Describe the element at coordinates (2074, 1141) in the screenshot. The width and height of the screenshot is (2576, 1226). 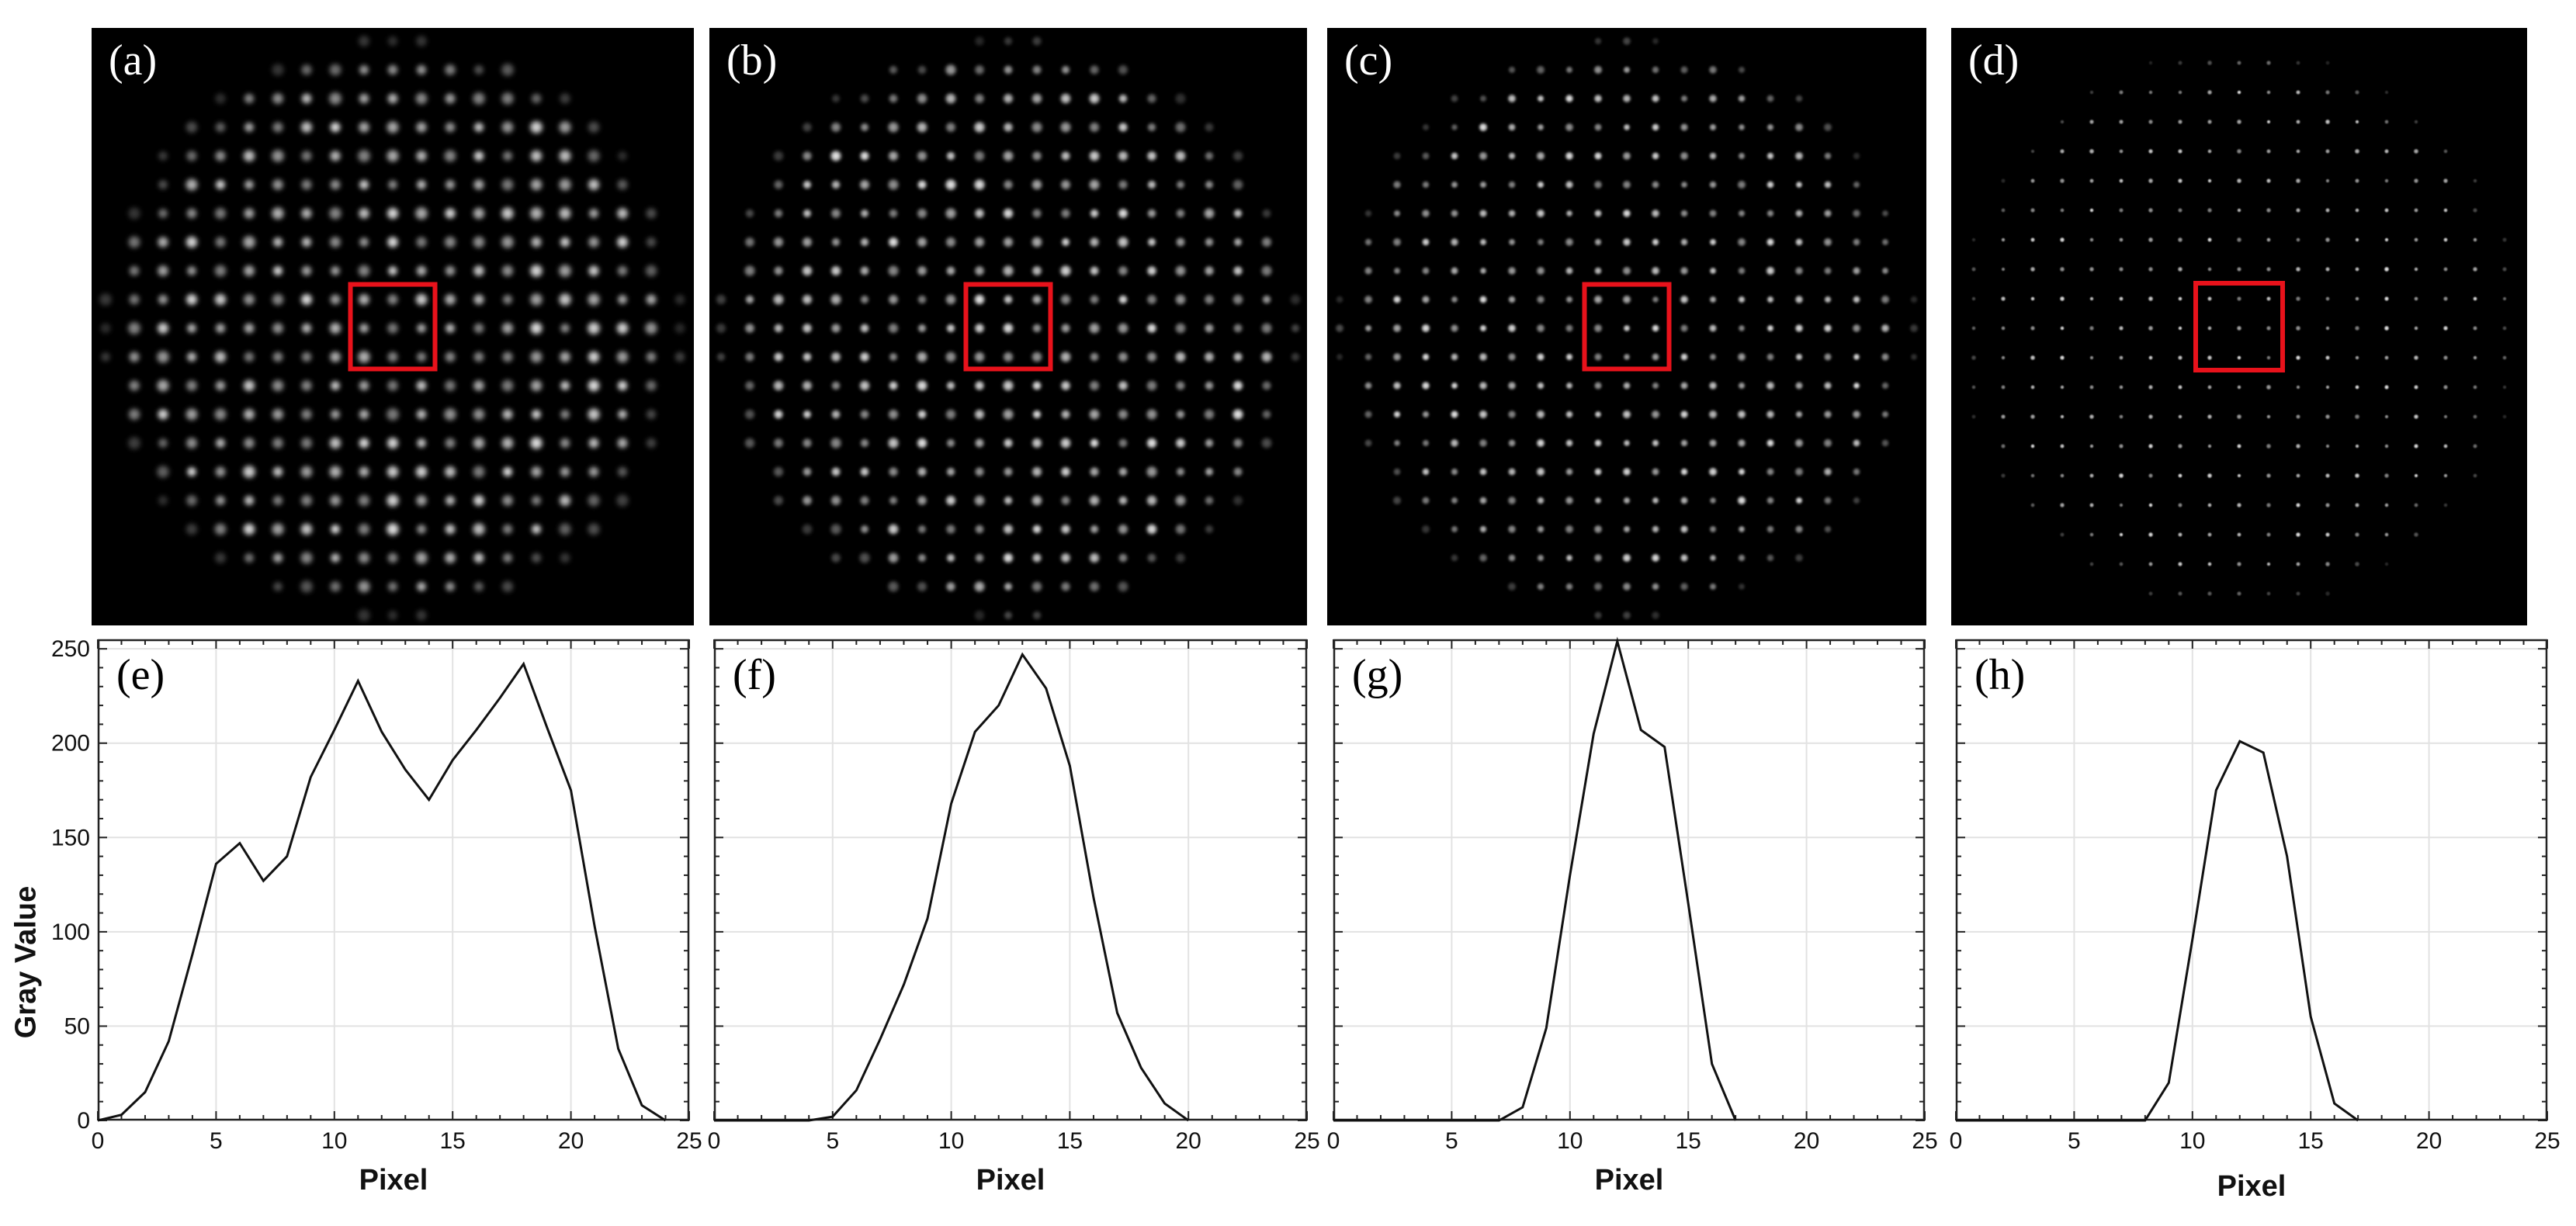
I see `x-tick-label: 5` at that location.